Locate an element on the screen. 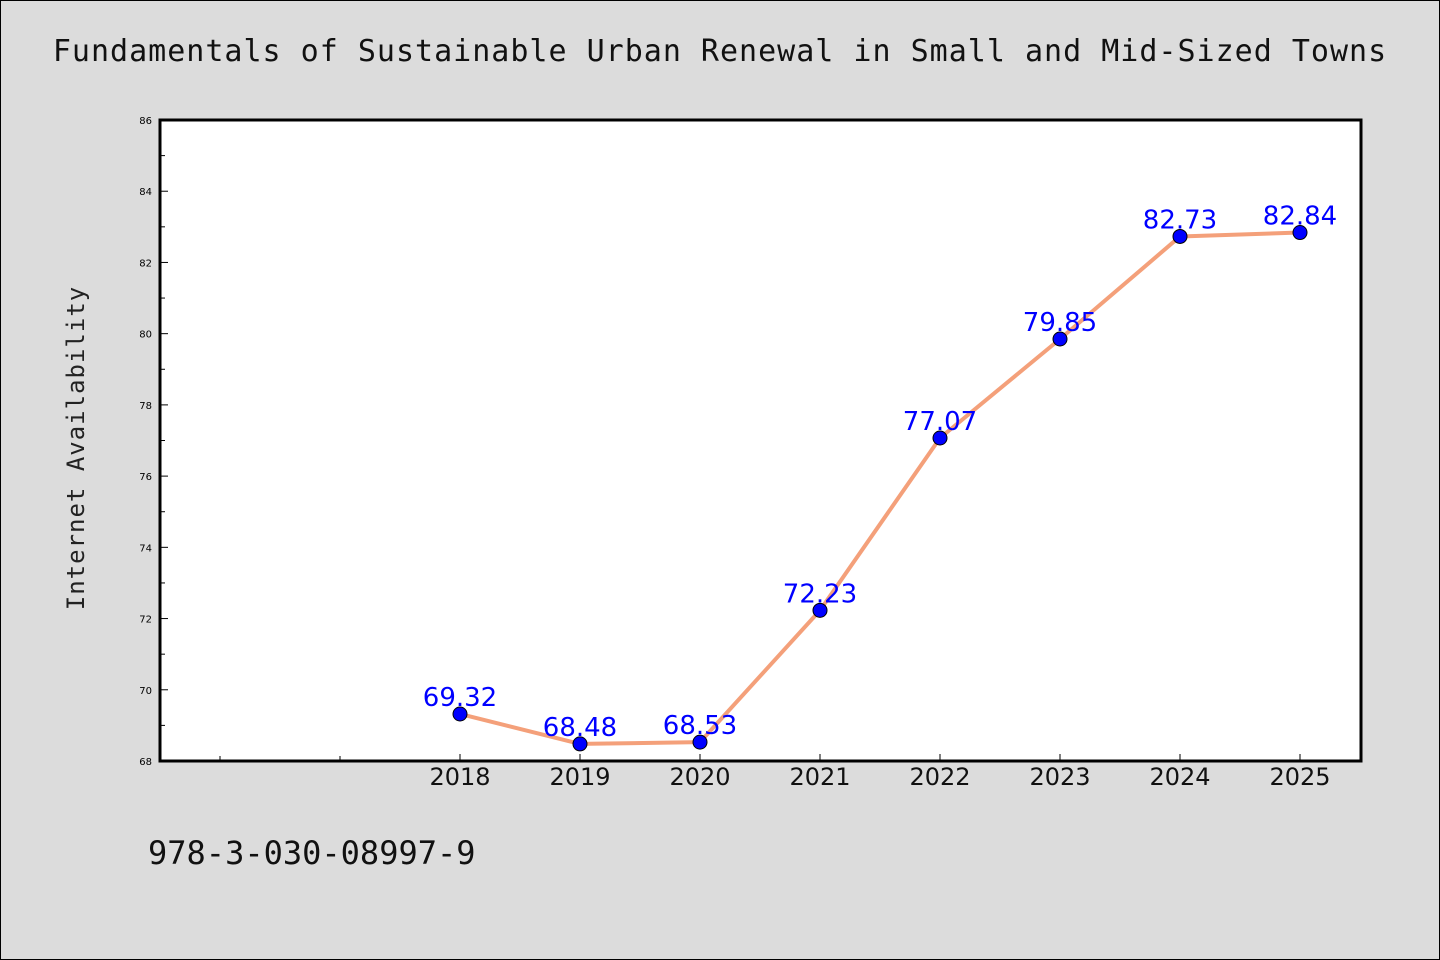 This screenshot has width=1440, height=960. x-tick-label: 2024 is located at coordinates (1179, 777).